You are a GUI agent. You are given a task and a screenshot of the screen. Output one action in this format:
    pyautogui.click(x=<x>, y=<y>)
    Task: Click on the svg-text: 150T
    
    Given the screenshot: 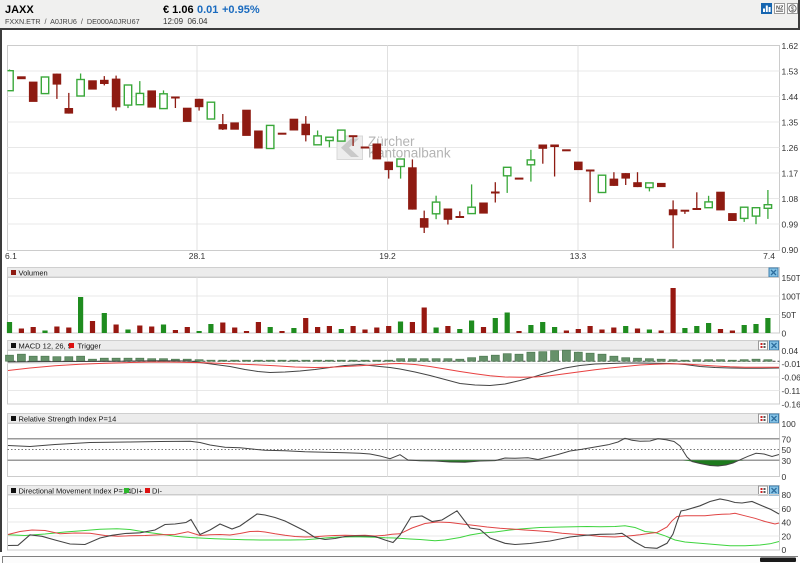 What is the action you would take?
    pyautogui.click(x=791, y=278)
    